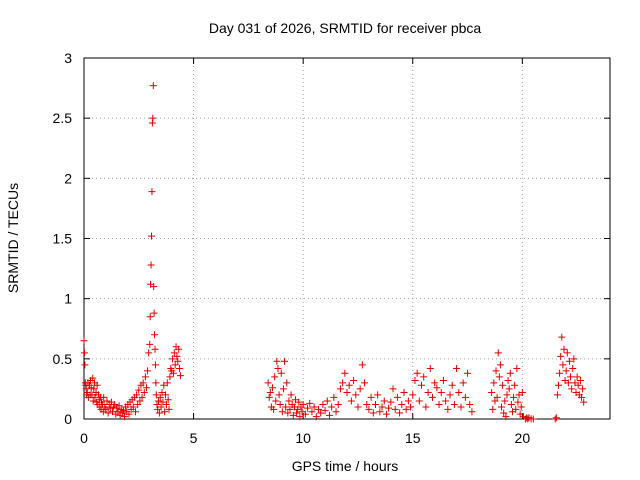 This screenshot has width=640, height=480. Describe the element at coordinates (68, 178) in the screenshot. I see `y-tick-label: 2` at that location.